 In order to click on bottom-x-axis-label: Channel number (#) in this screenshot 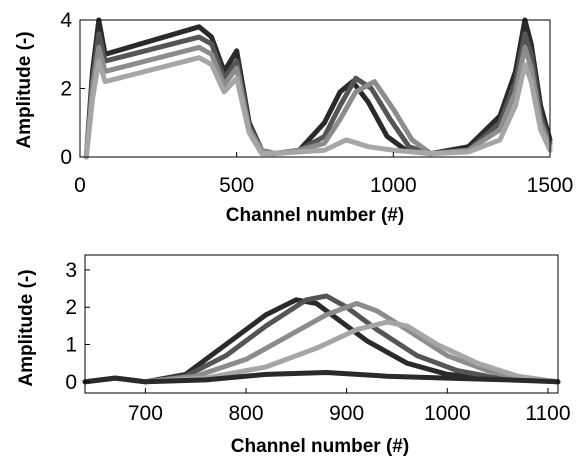, I will do `click(320, 446)`.